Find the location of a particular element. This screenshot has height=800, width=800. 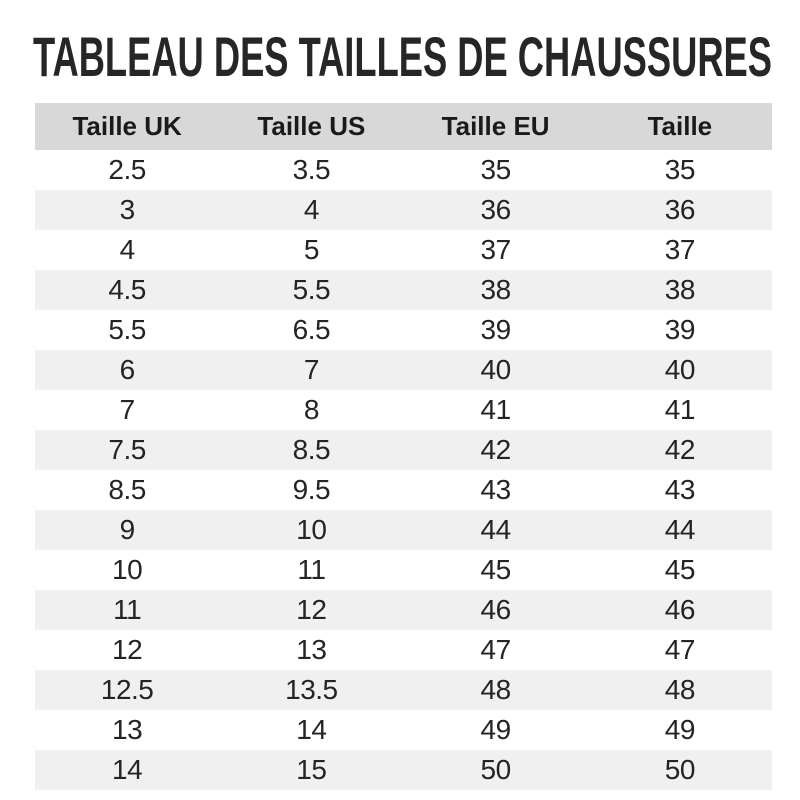

header-cell: Taille UK is located at coordinates (127, 126).